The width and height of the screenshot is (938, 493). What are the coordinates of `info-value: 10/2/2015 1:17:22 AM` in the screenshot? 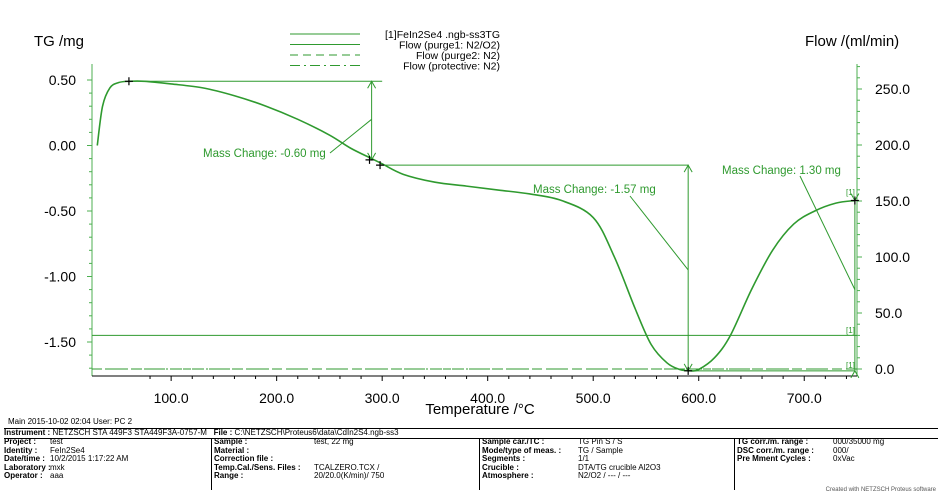 It's located at (89, 459).